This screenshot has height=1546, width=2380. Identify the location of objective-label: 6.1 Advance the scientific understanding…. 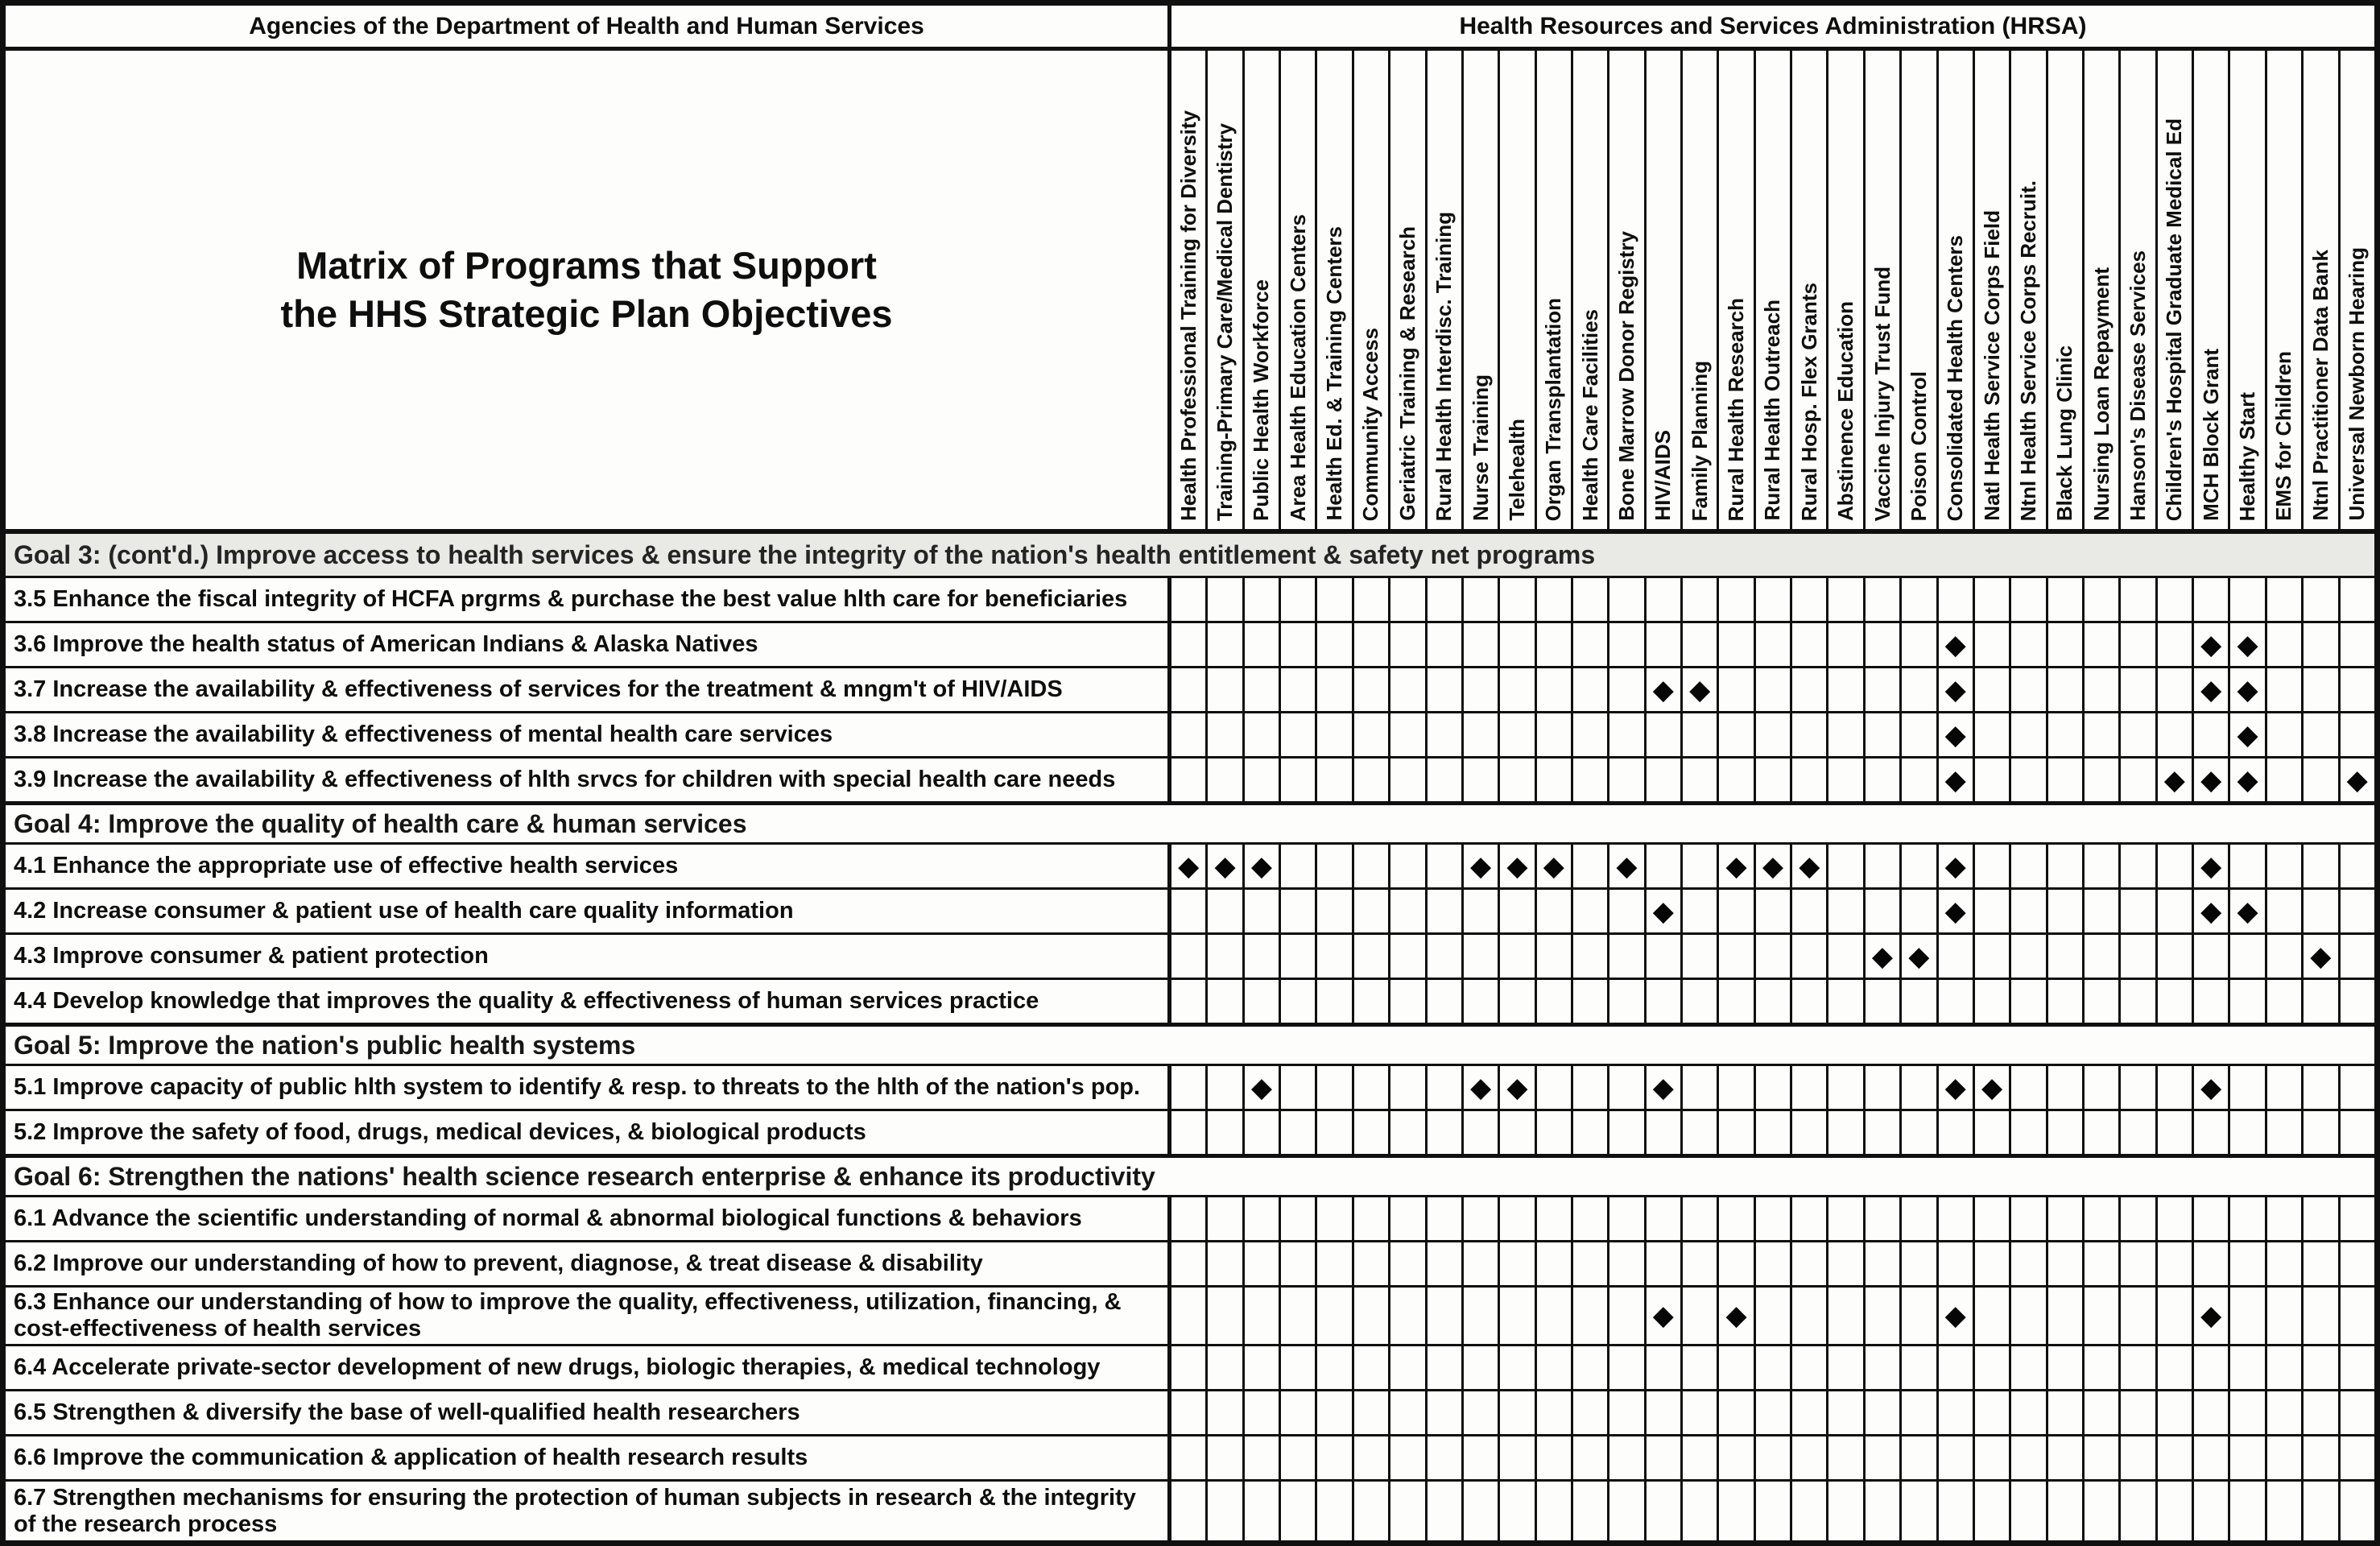
(588, 1218).